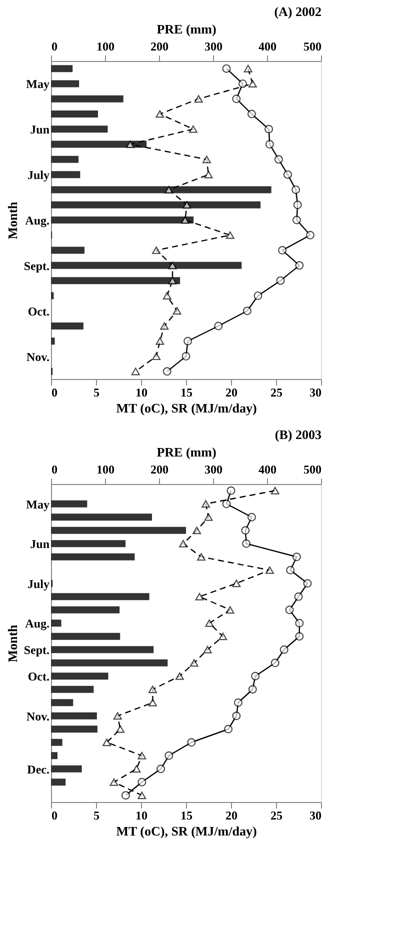 This screenshot has height=931, width=410. Describe the element at coordinates (313, 469) in the screenshot. I see `x2-tick-label: 500` at that location.